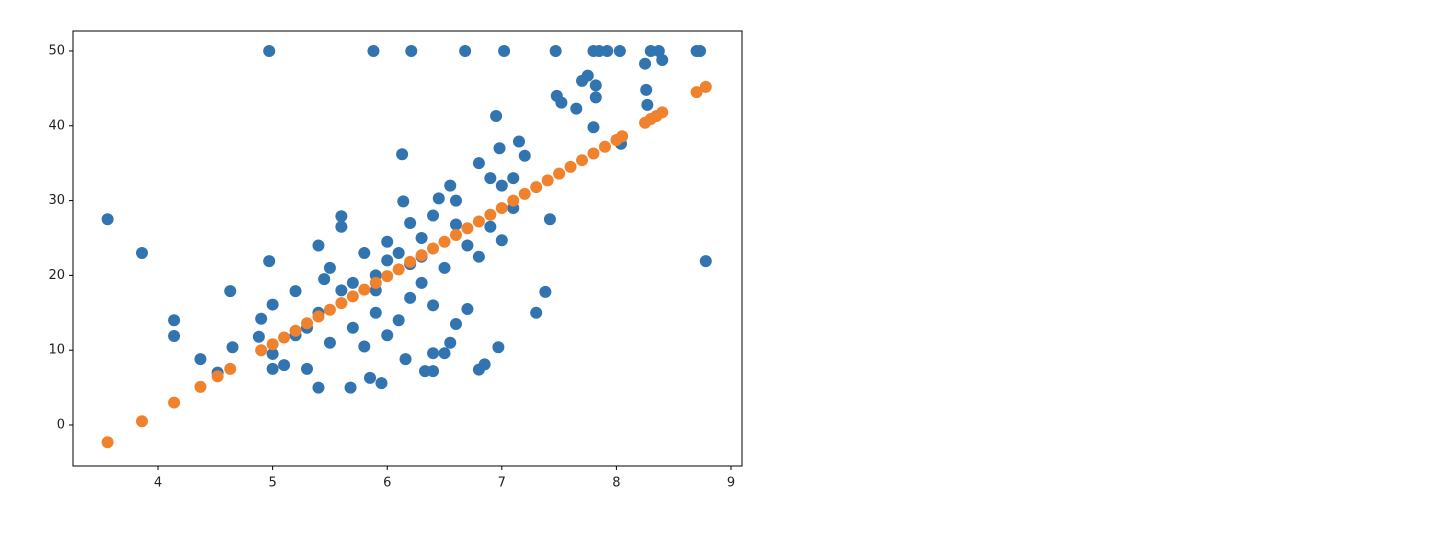  What do you see at coordinates (56, 350) in the screenshot?
I see `y-tick-label: 10` at bounding box center [56, 350].